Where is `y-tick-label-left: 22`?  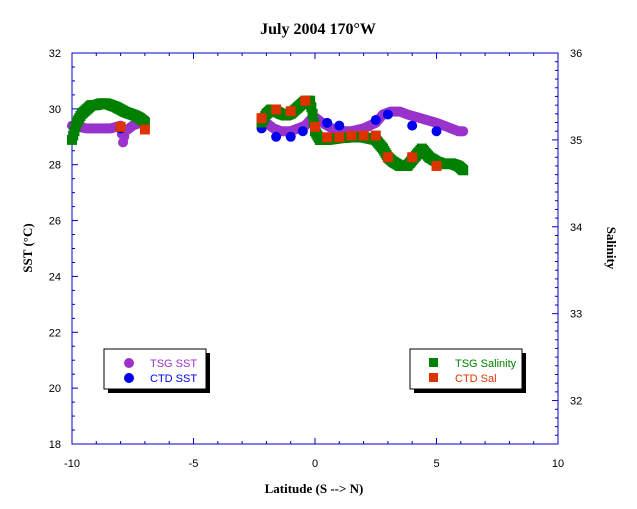
y-tick-label-left: 22 is located at coordinates (55, 333).